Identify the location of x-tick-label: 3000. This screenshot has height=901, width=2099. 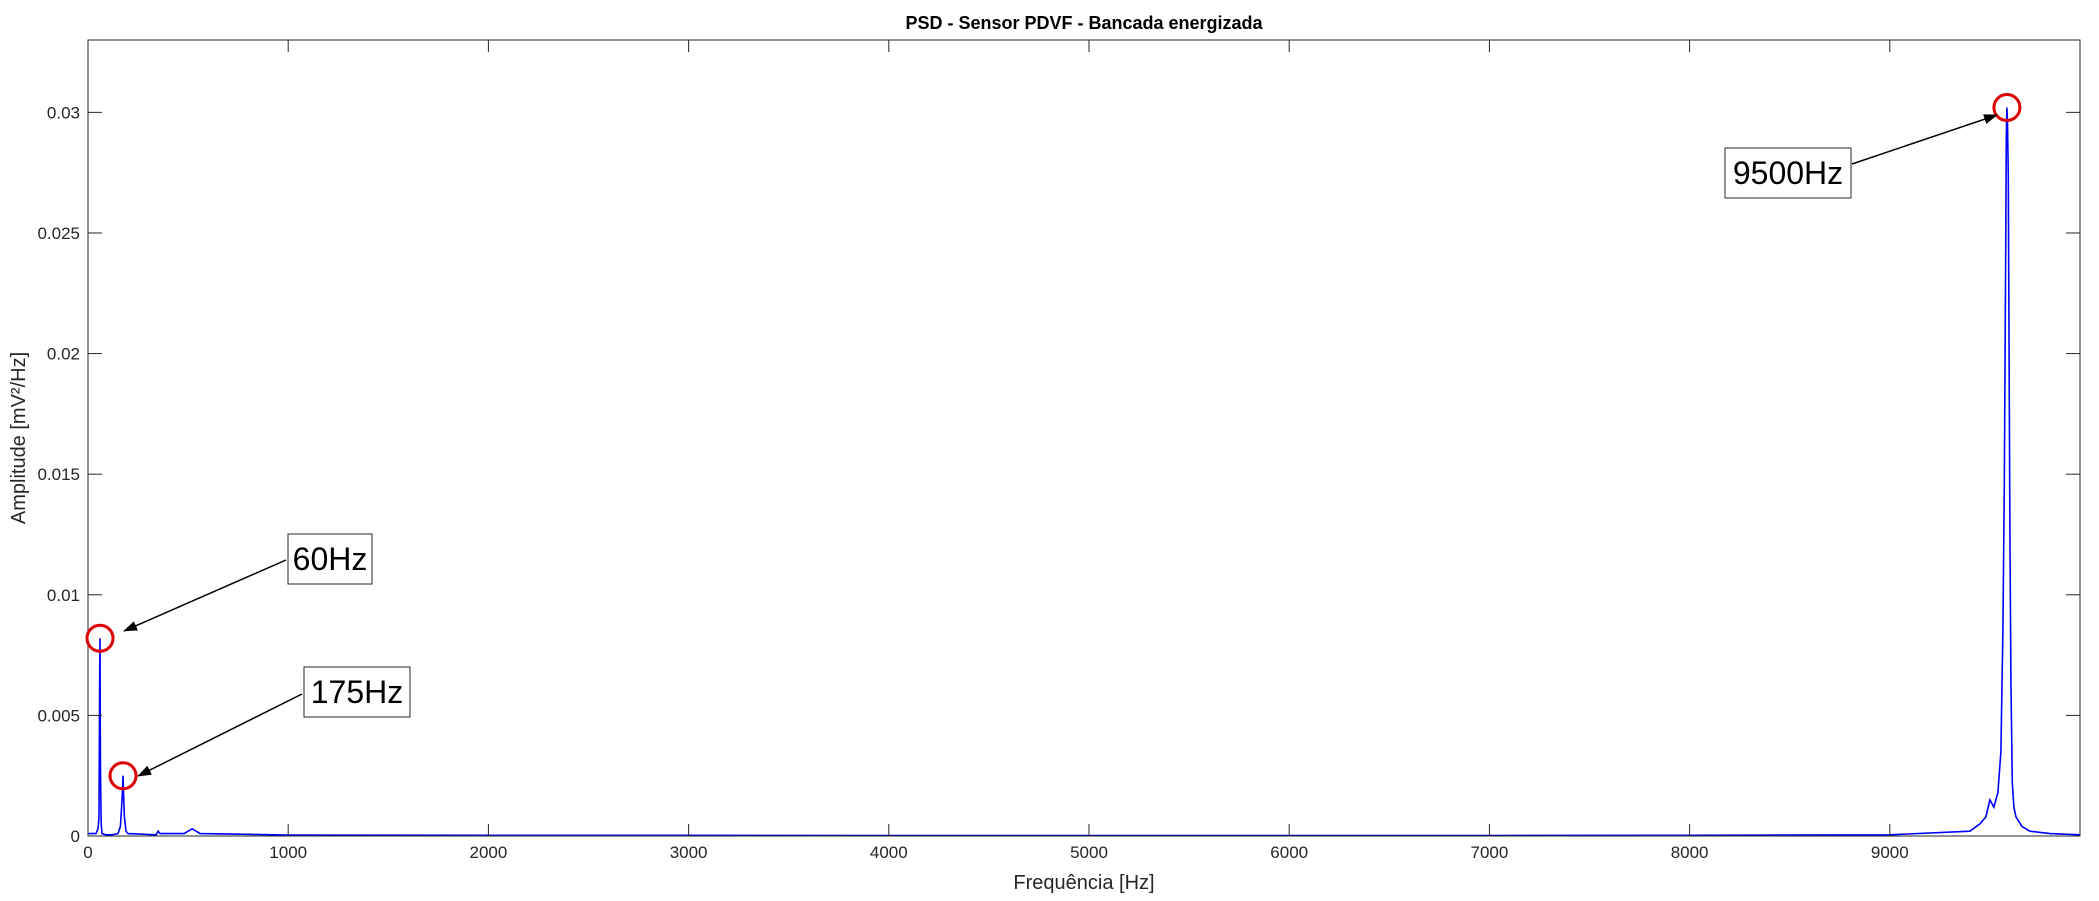
(689, 852).